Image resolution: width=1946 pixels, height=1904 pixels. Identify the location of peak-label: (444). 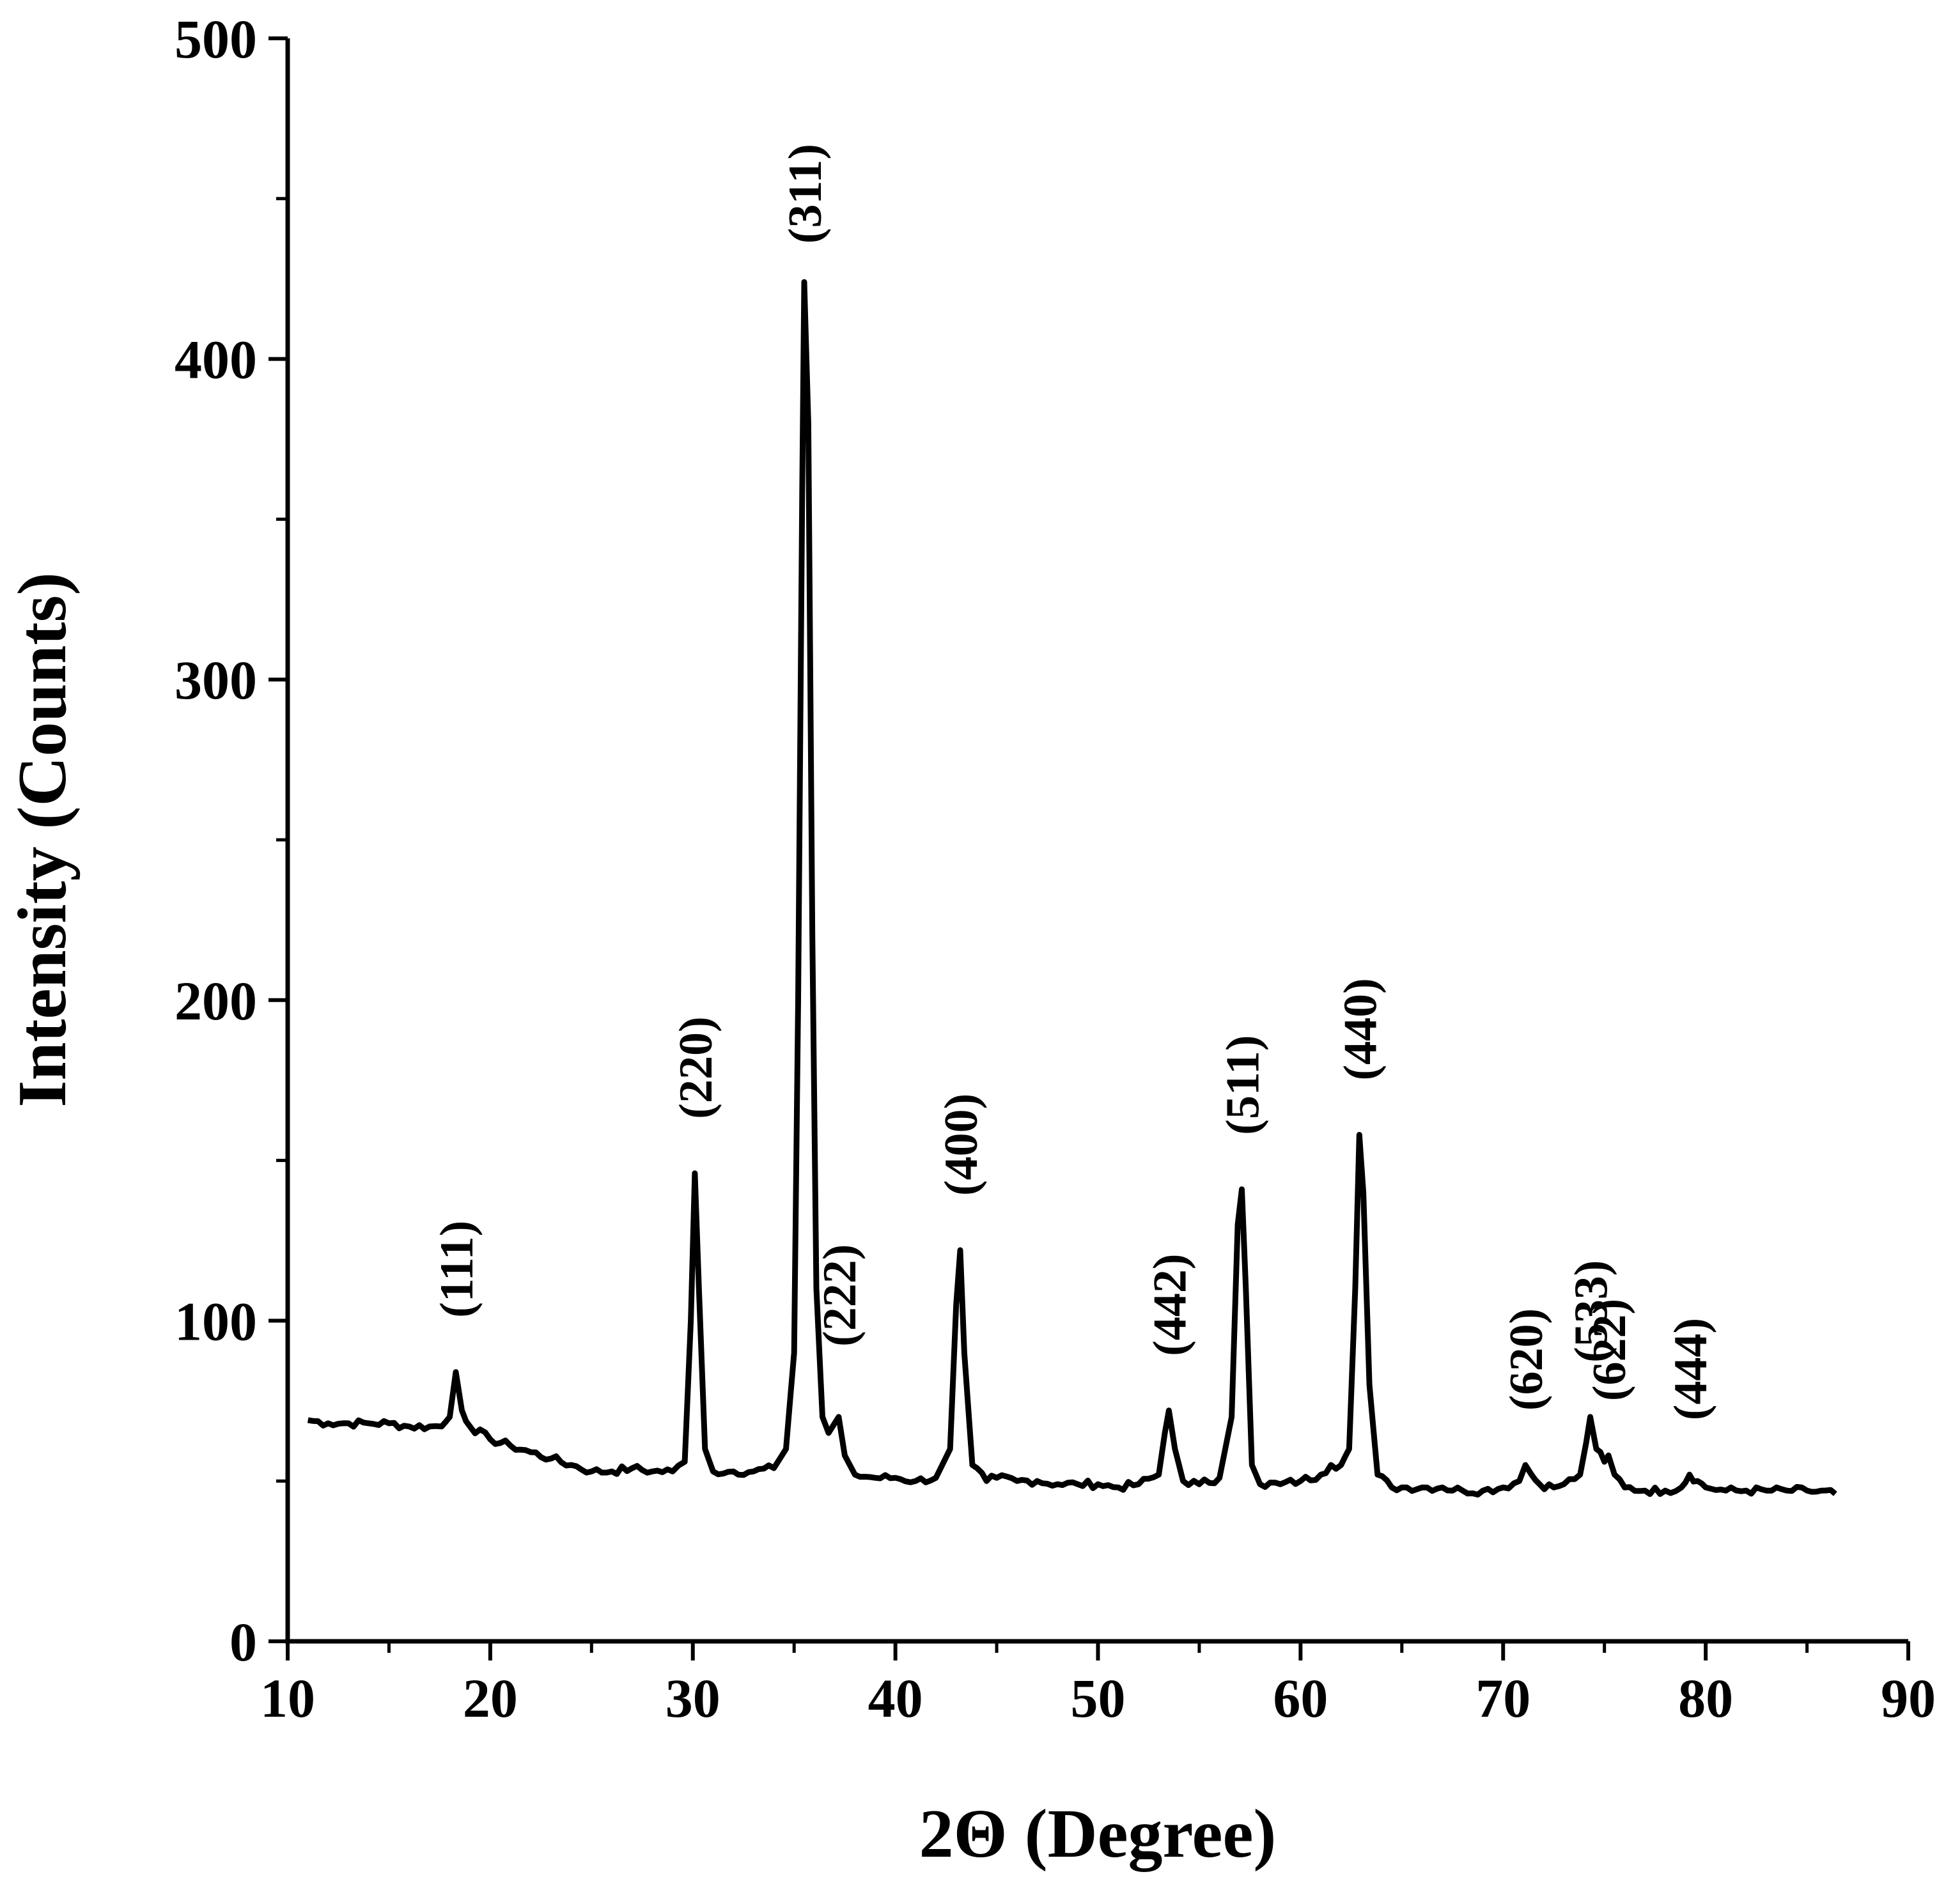
(1691, 1369).